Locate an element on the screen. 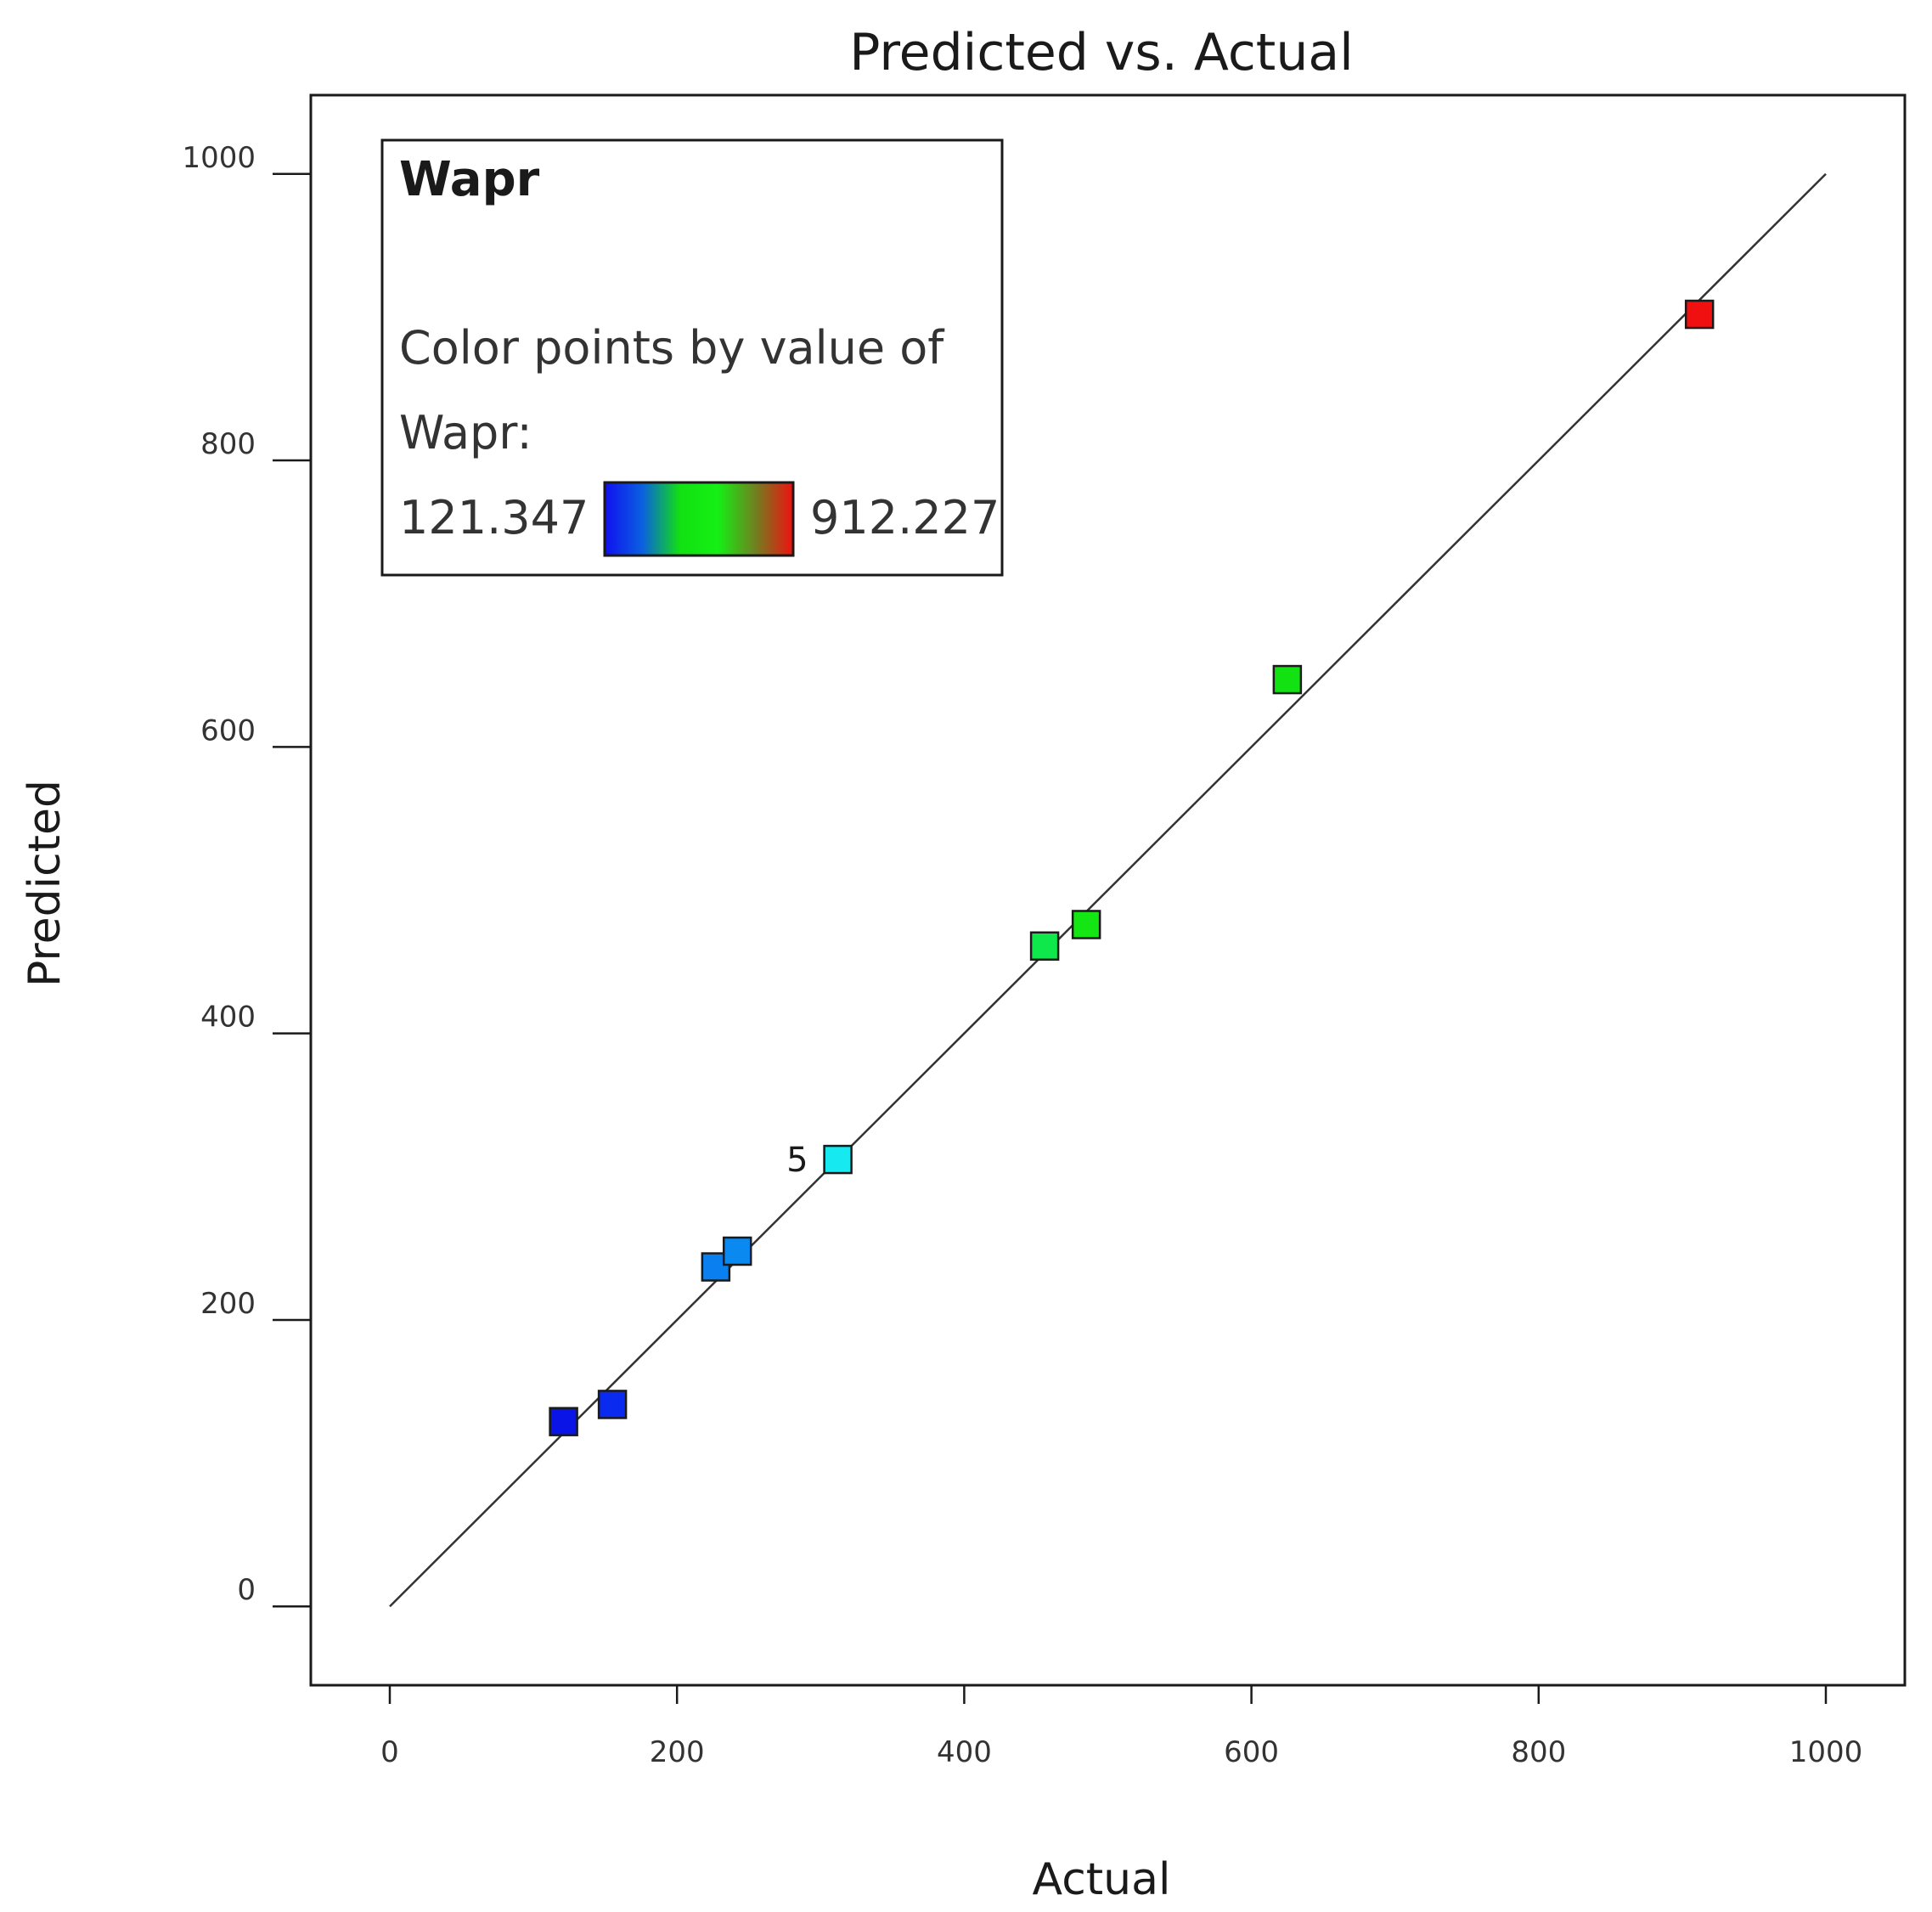  y-axis-title: Predicted is located at coordinates (45, 883).